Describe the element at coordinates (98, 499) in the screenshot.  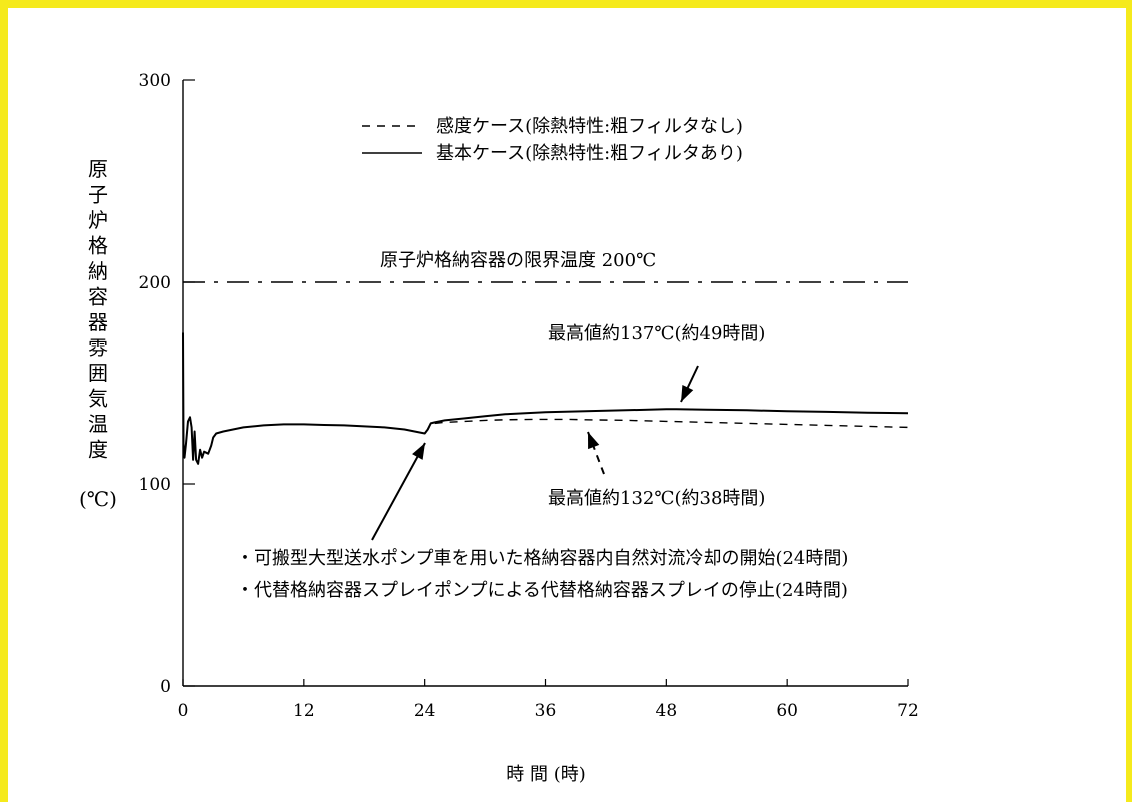
I see `y-axis-unit: (℃)` at that location.